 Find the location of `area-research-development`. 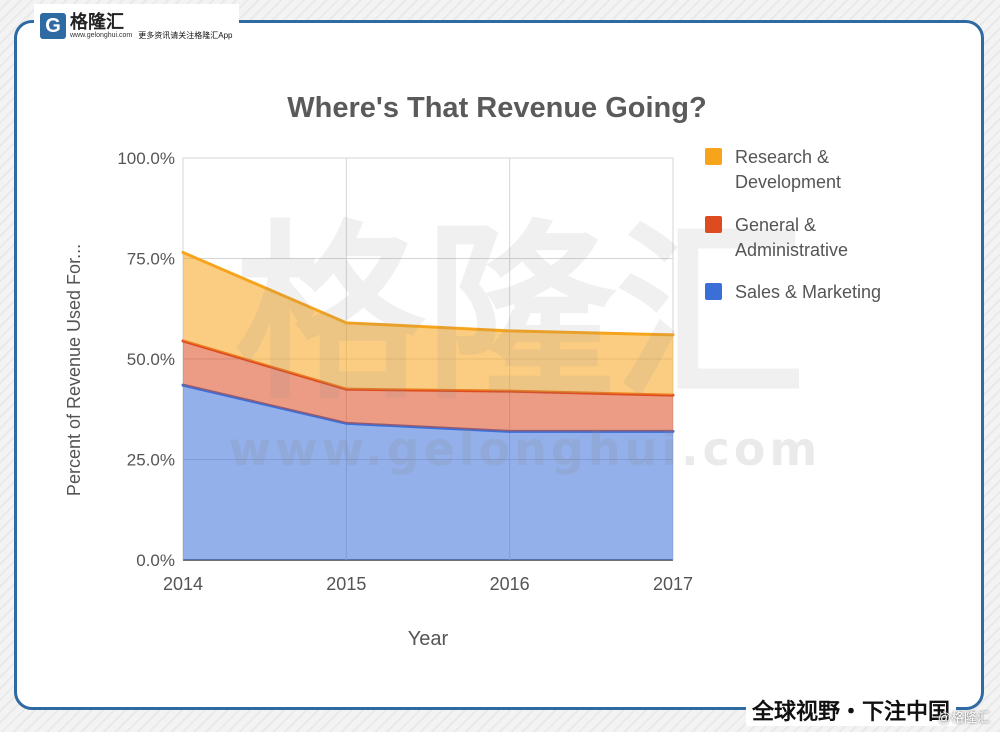

area-research-development is located at coordinates (428, 324).